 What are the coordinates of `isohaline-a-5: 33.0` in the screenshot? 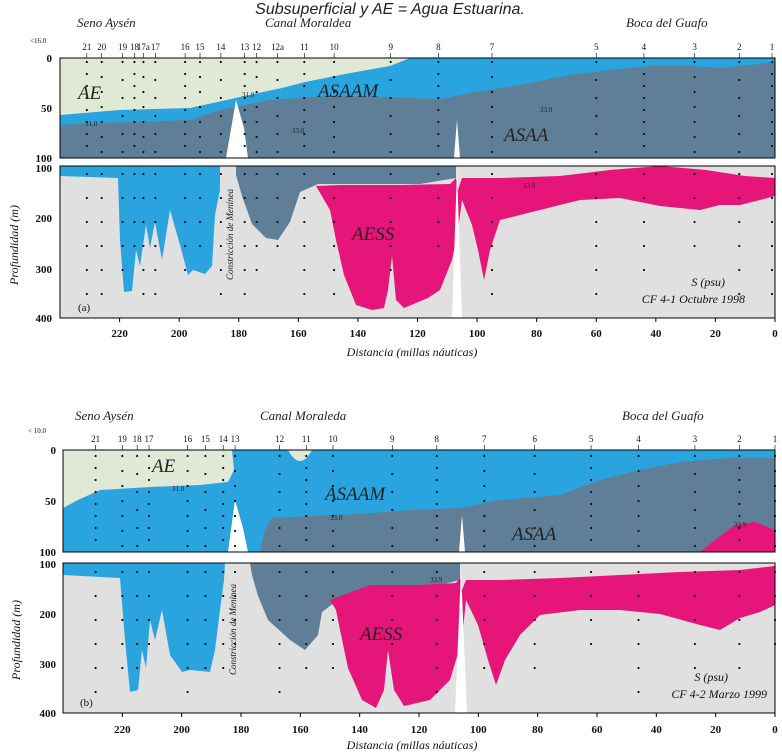 It's located at (298, 131).